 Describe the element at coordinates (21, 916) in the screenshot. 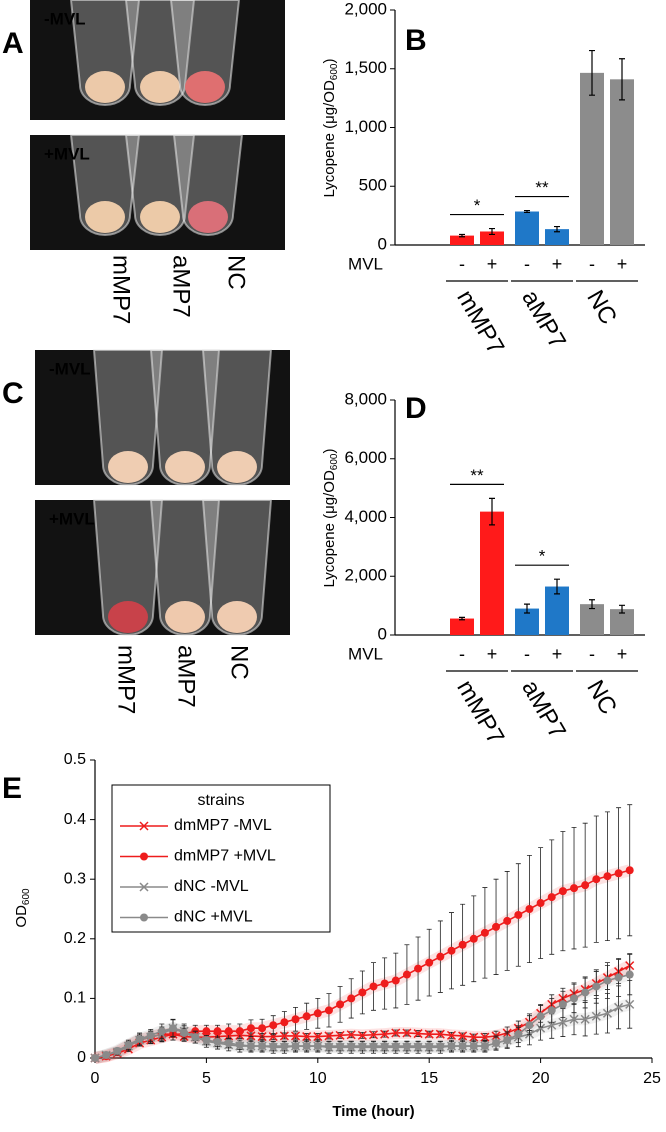

I see `y-axis-title-text: OD` at that location.